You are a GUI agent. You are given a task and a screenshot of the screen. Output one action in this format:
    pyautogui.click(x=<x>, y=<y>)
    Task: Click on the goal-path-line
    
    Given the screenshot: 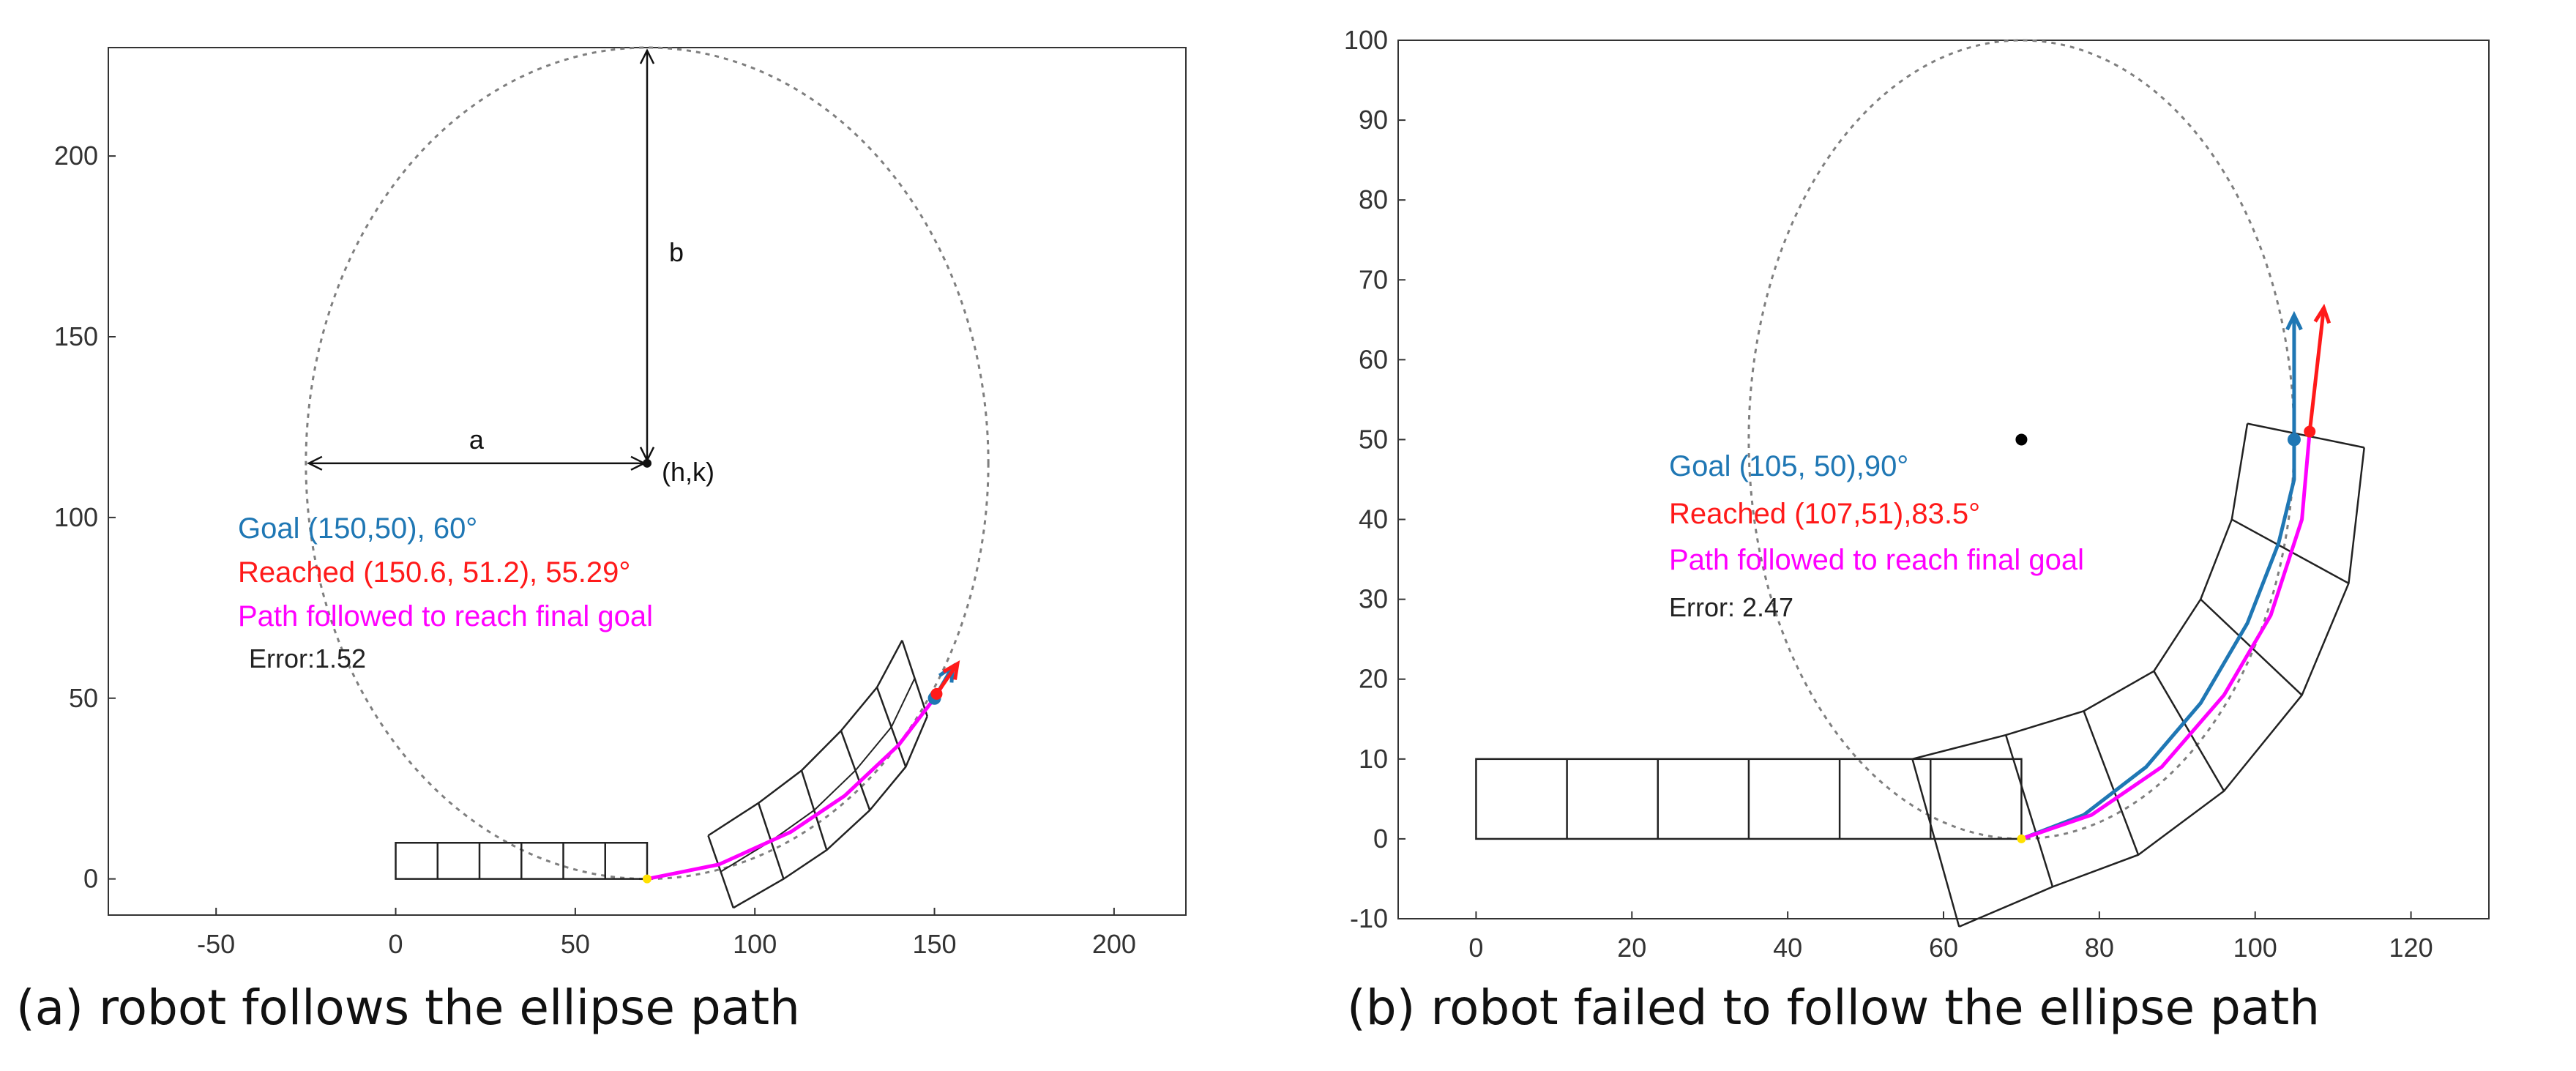 What is the action you would take?
    pyautogui.click(x=2158, y=640)
    